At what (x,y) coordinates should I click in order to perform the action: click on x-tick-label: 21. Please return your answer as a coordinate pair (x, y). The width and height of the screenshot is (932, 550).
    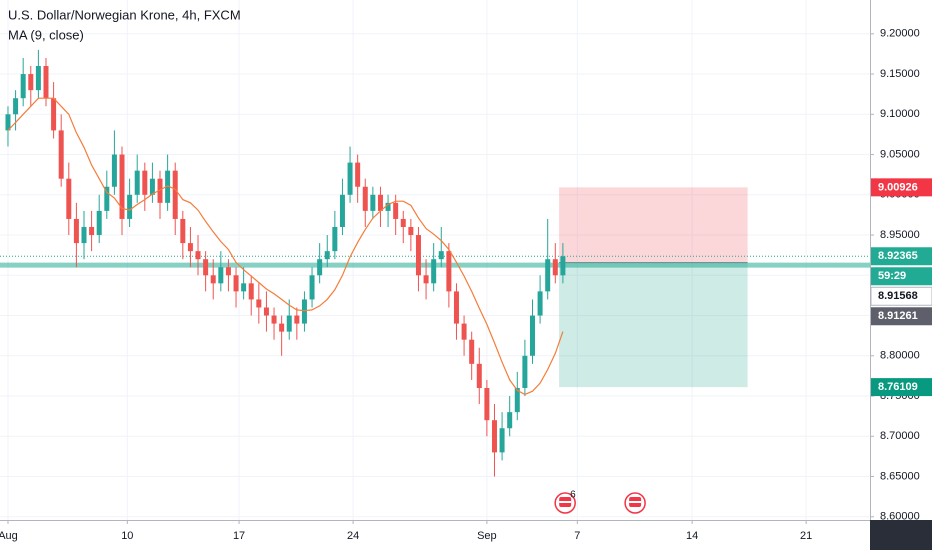
    Looking at the image, I should click on (806, 536).